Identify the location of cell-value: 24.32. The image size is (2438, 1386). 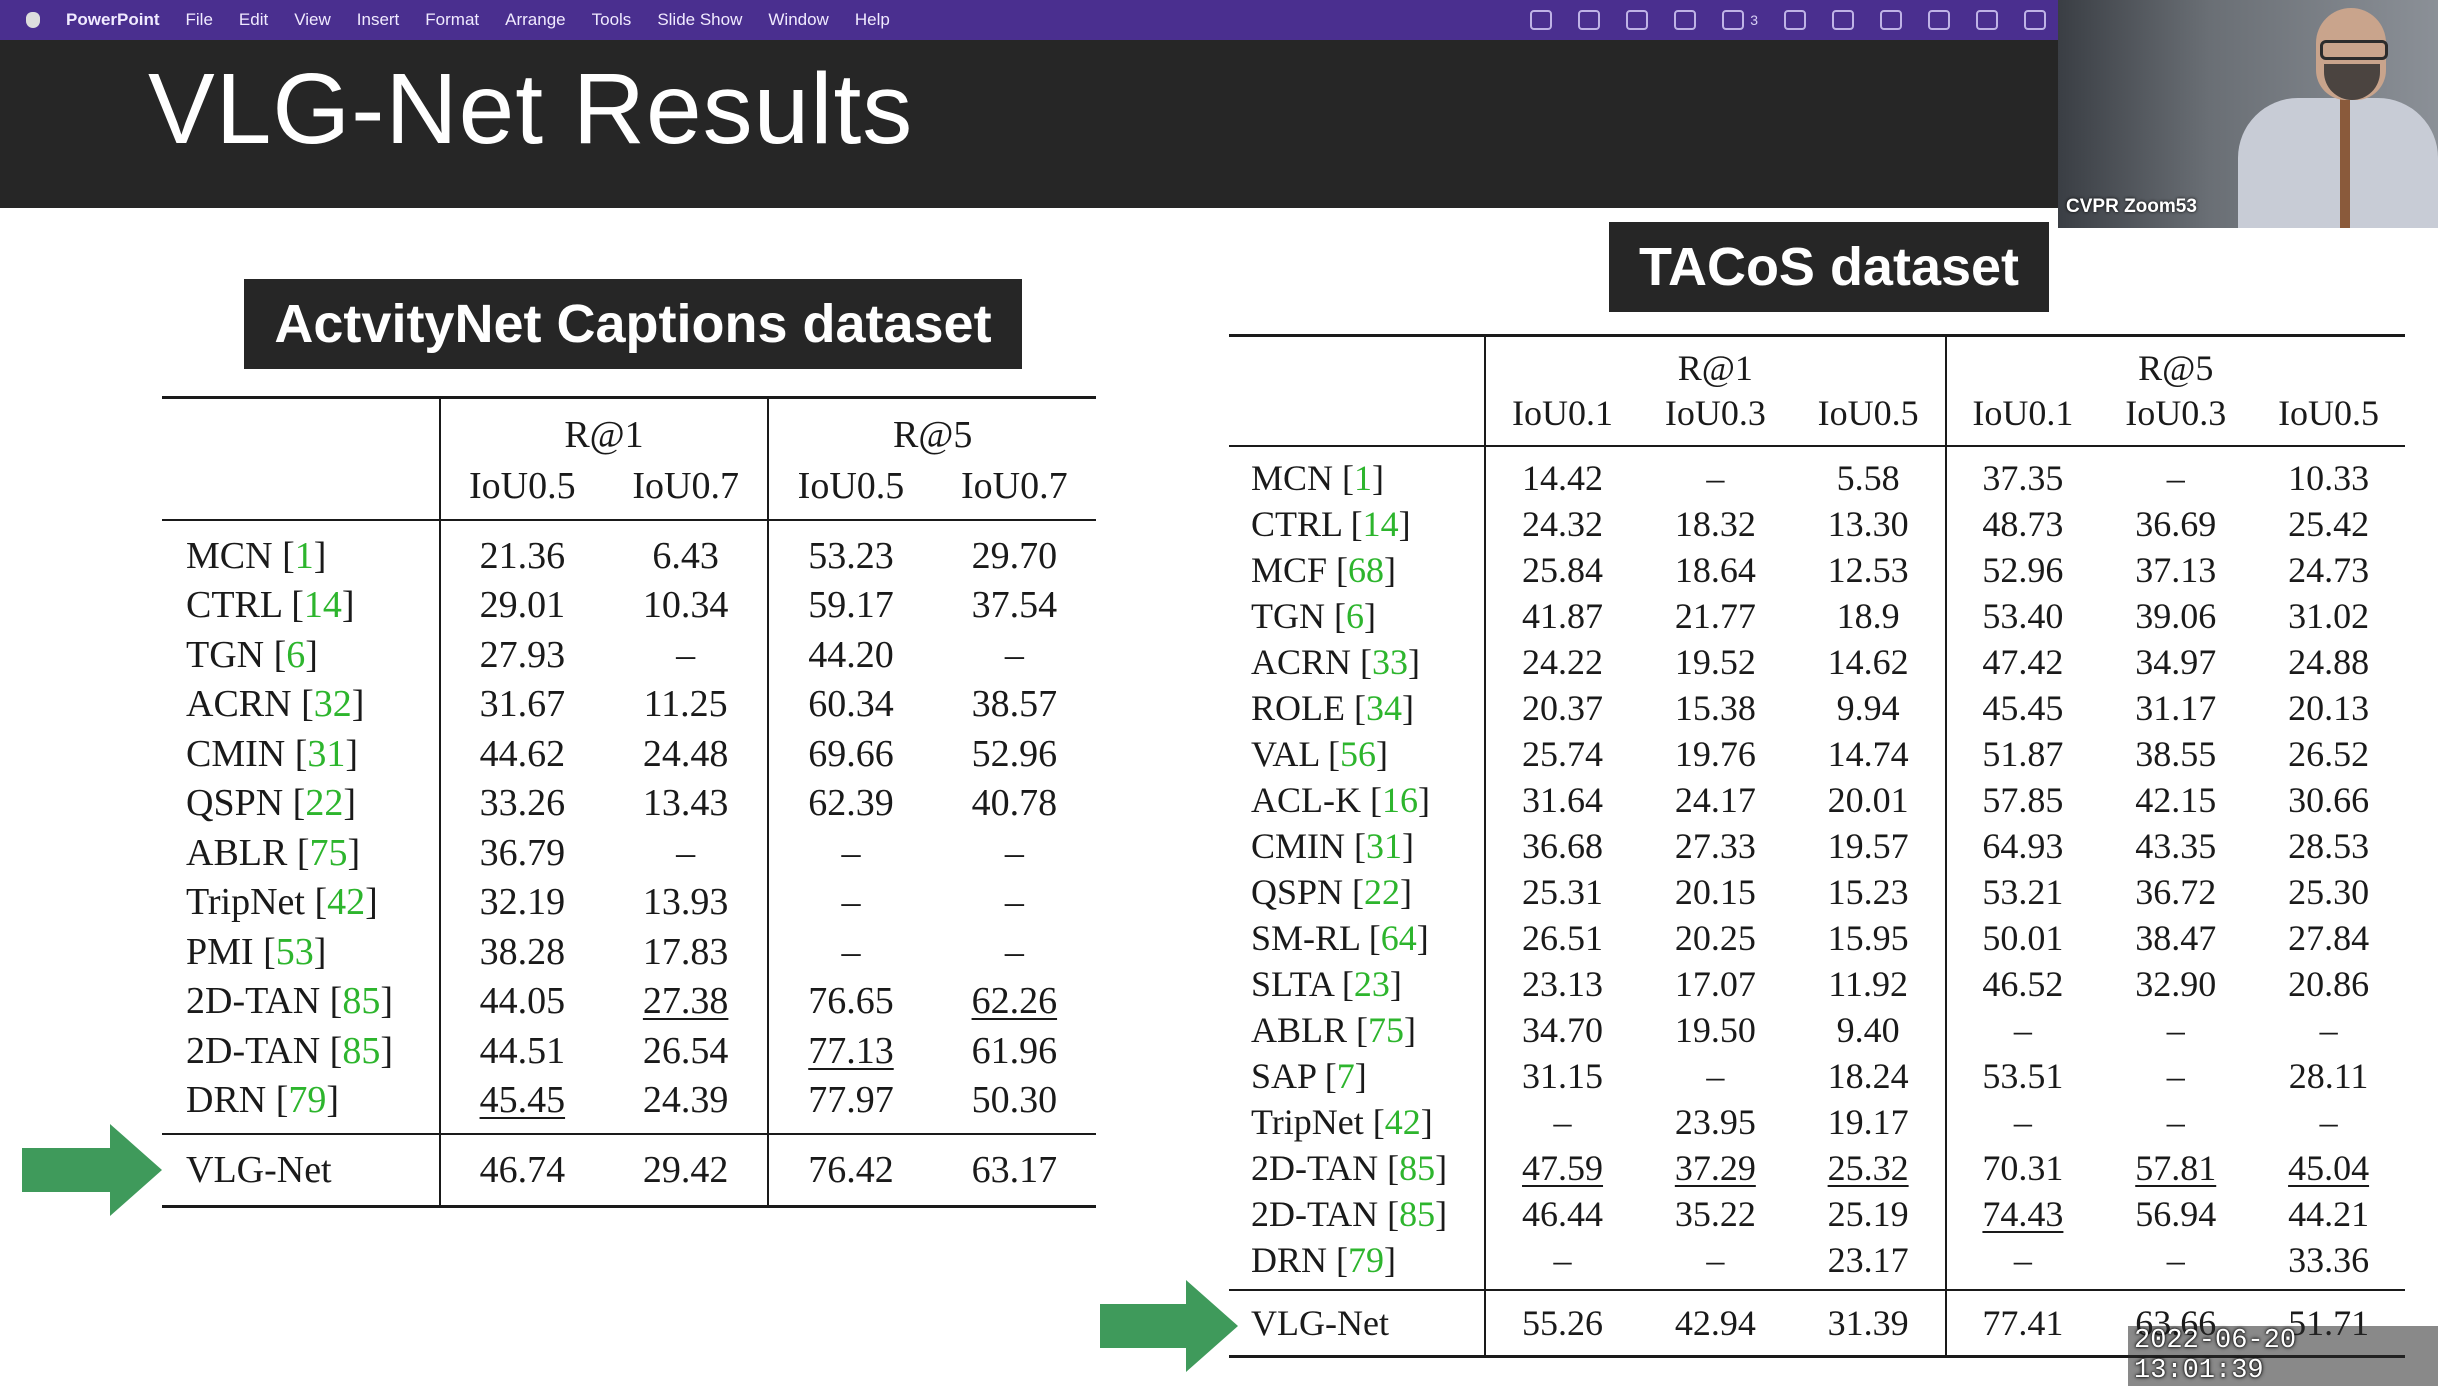
(1563, 524).